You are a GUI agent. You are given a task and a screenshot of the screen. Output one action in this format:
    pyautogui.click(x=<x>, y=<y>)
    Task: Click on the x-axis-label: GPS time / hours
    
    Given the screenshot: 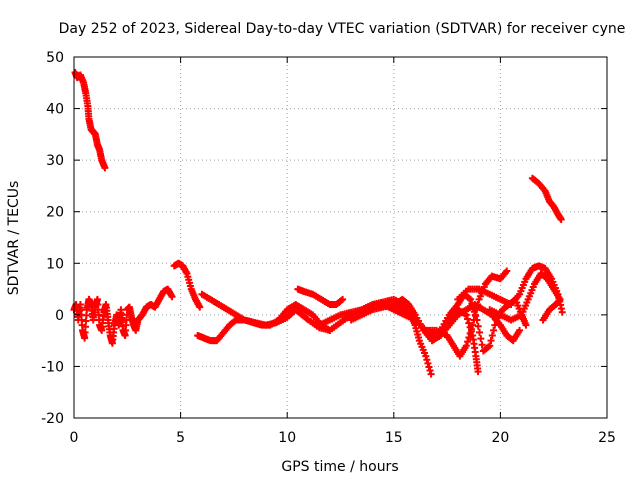 What is the action you would take?
    pyautogui.click(x=339, y=467)
    